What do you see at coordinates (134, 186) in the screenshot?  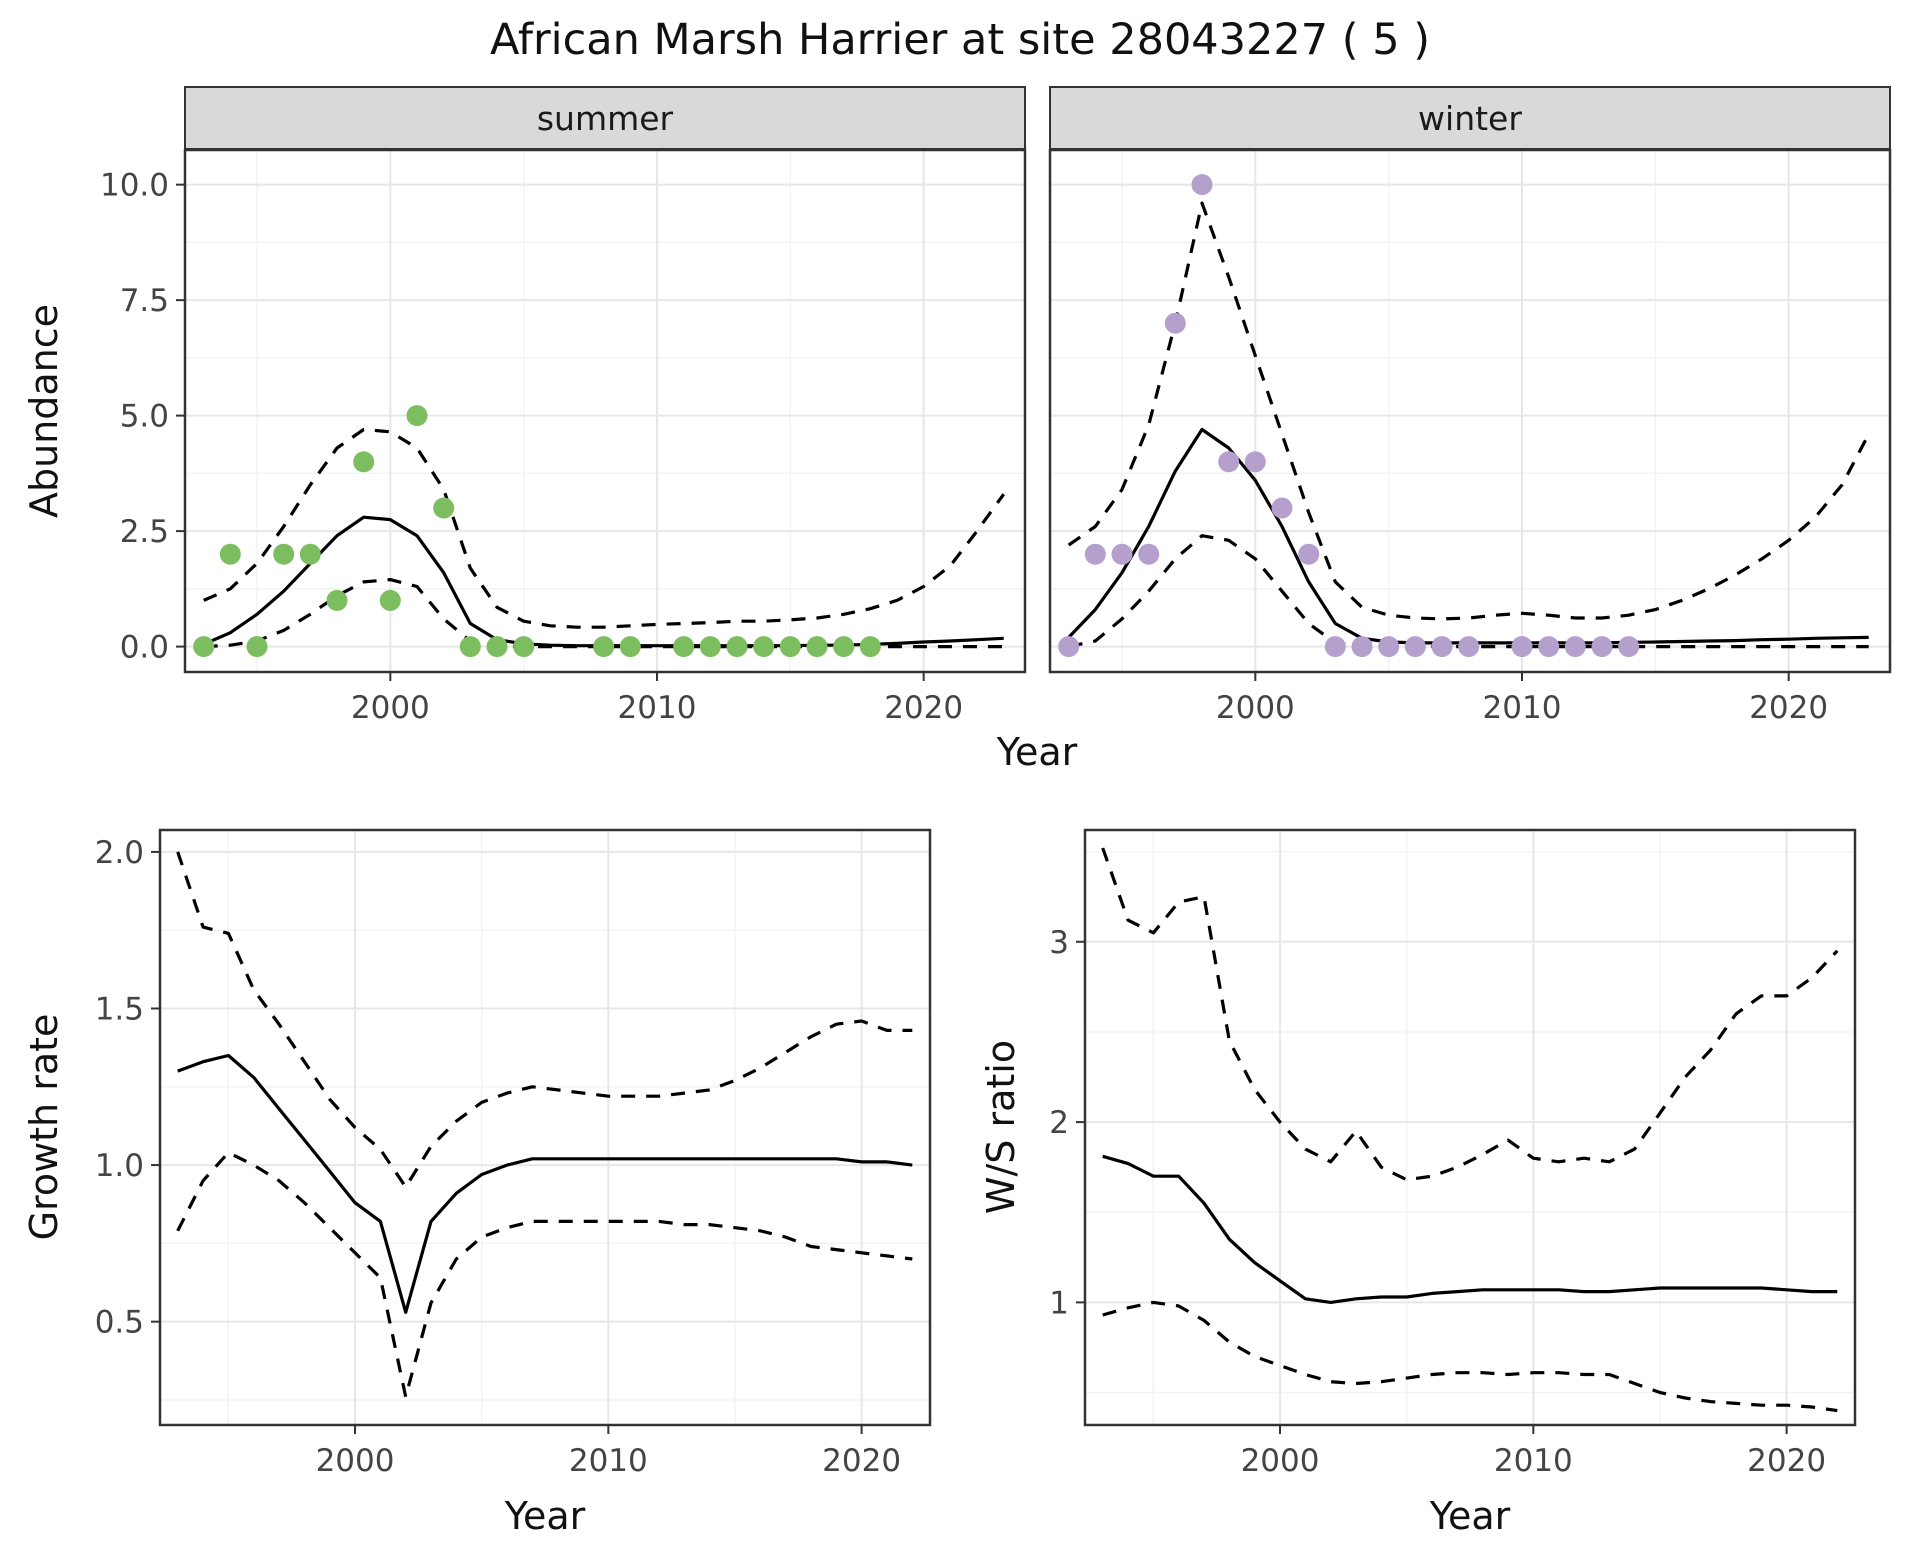 I see `svg-text: 10.0` at bounding box center [134, 186].